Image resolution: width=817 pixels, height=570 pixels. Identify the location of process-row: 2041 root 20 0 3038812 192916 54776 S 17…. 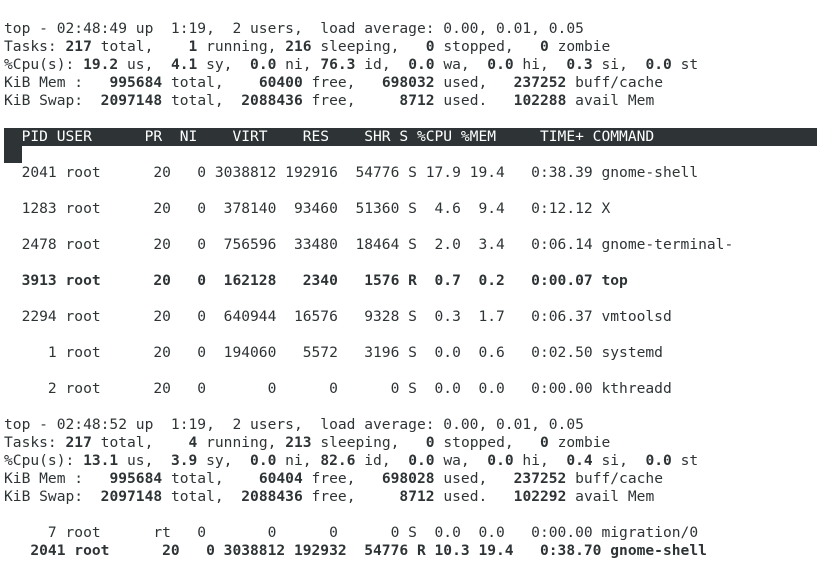
(351, 172).